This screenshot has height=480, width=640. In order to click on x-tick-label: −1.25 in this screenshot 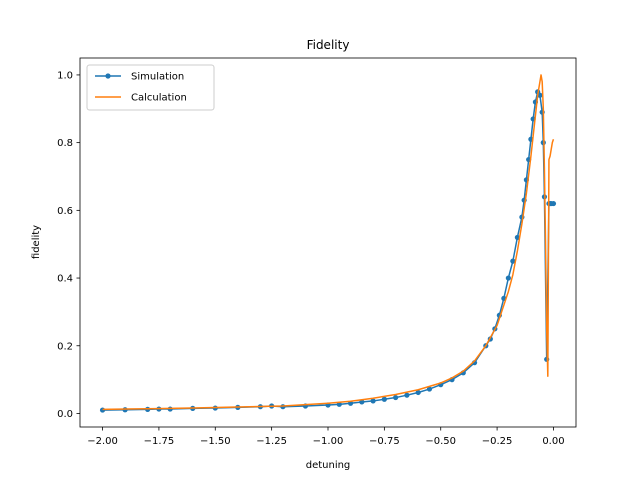, I will do `click(271, 441)`.